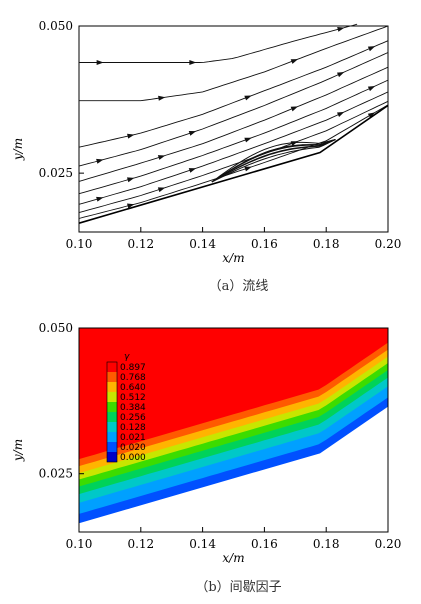 The width and height of the screenshot is (421, 604). Describe the element at coordinates (273, 161) in the screenshot. I see `recirculation-streamline` at that location.